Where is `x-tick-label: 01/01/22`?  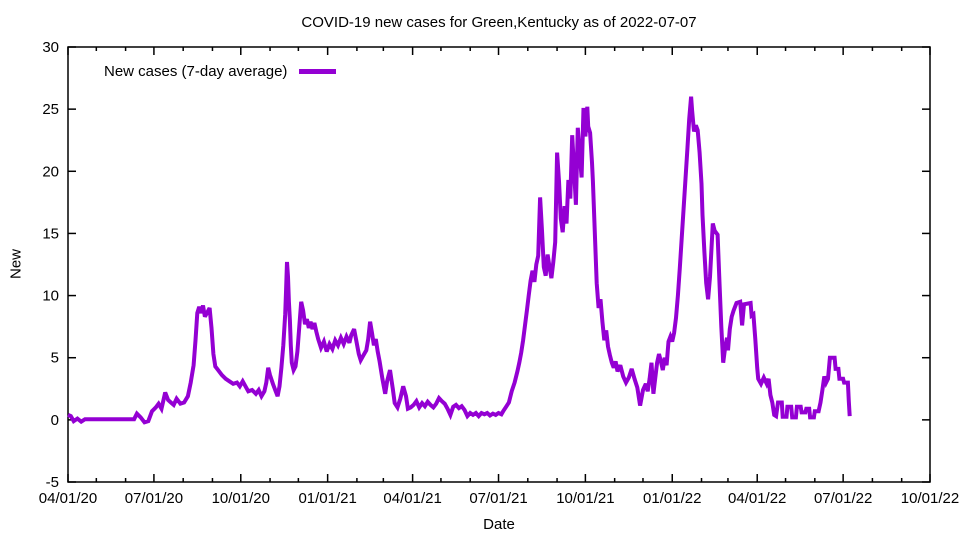
x-tick-label: 01/01/22 is located at coordinates (672, 498).